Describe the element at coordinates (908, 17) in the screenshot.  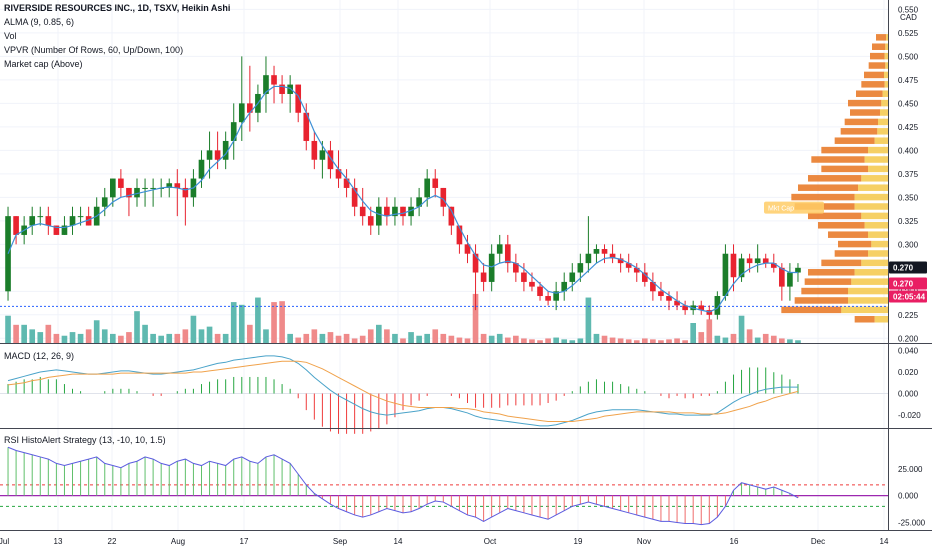
I see `currency-label: CAD` at that location.